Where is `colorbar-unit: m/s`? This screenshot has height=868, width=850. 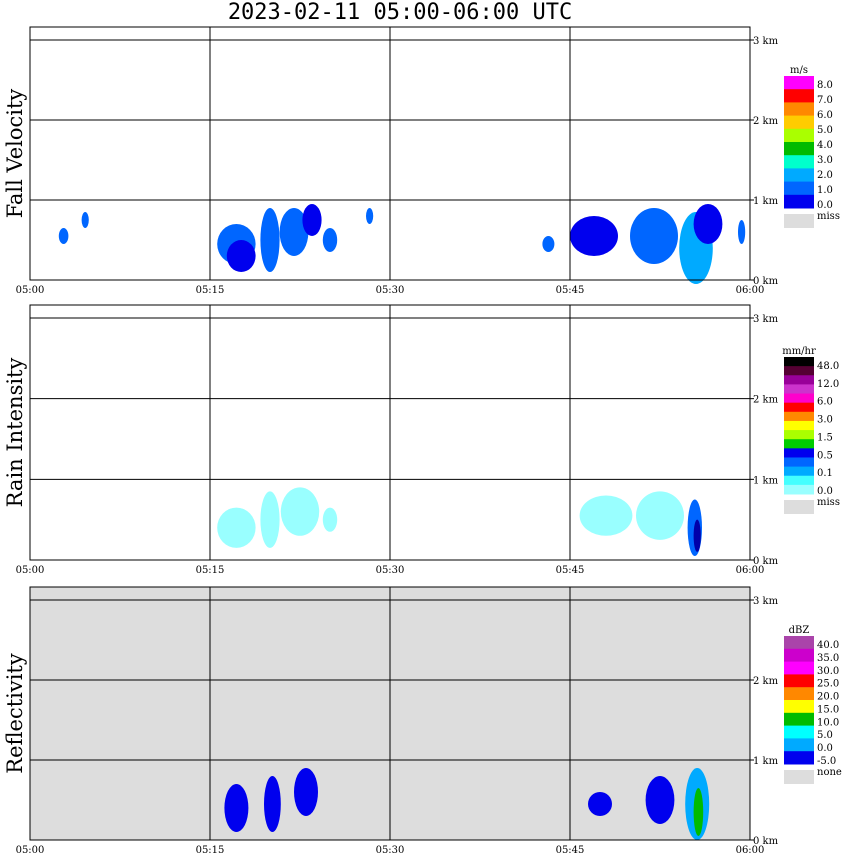 colorbar-unit: m/s is located at coordinates (799, 70).